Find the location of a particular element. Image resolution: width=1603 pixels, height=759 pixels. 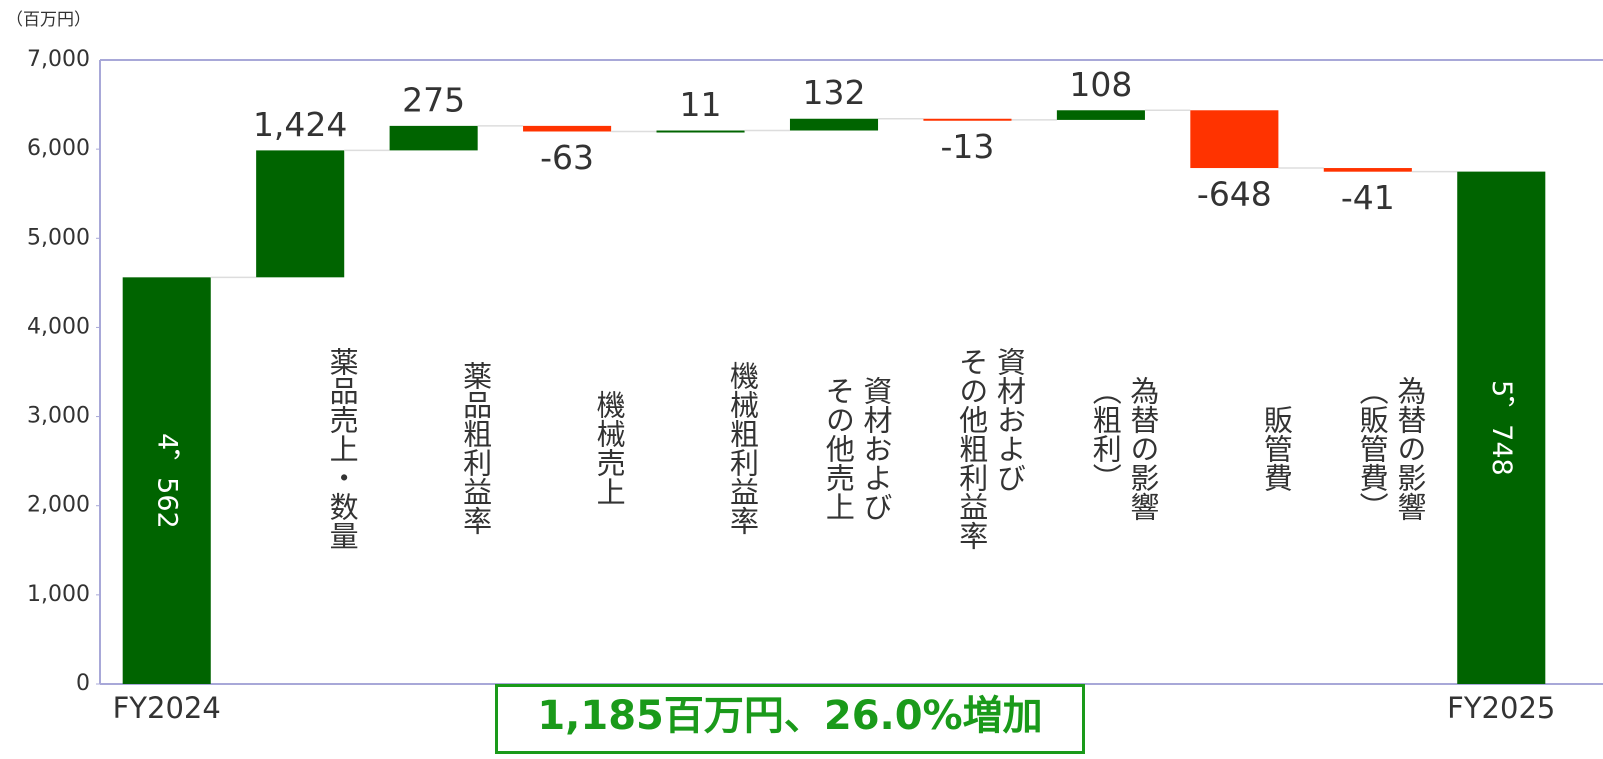

category-label: 機械粗利益率 is located at coordinates (742, 448).